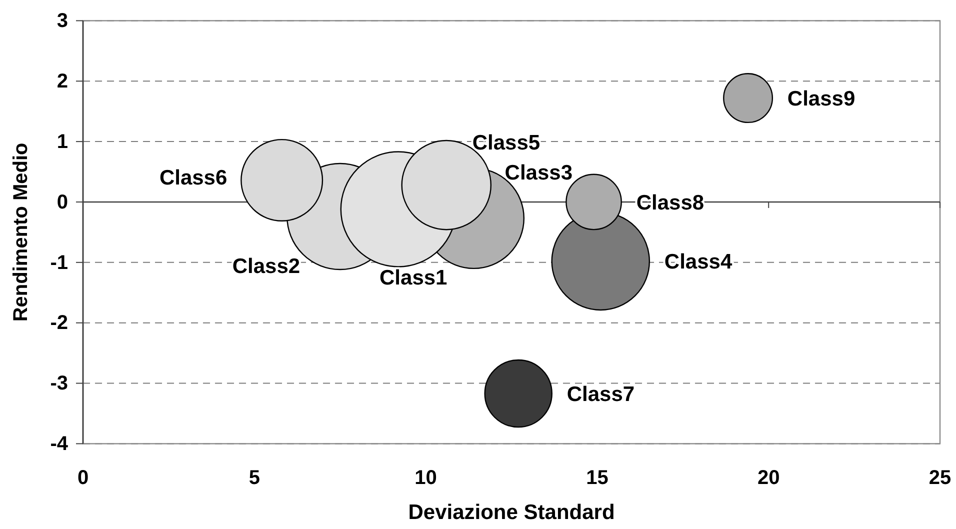 The image size is (956, 529). Describe the element at coordinates (940, 477) in the screenshot. I see `x-tick-label: 25` at that location.